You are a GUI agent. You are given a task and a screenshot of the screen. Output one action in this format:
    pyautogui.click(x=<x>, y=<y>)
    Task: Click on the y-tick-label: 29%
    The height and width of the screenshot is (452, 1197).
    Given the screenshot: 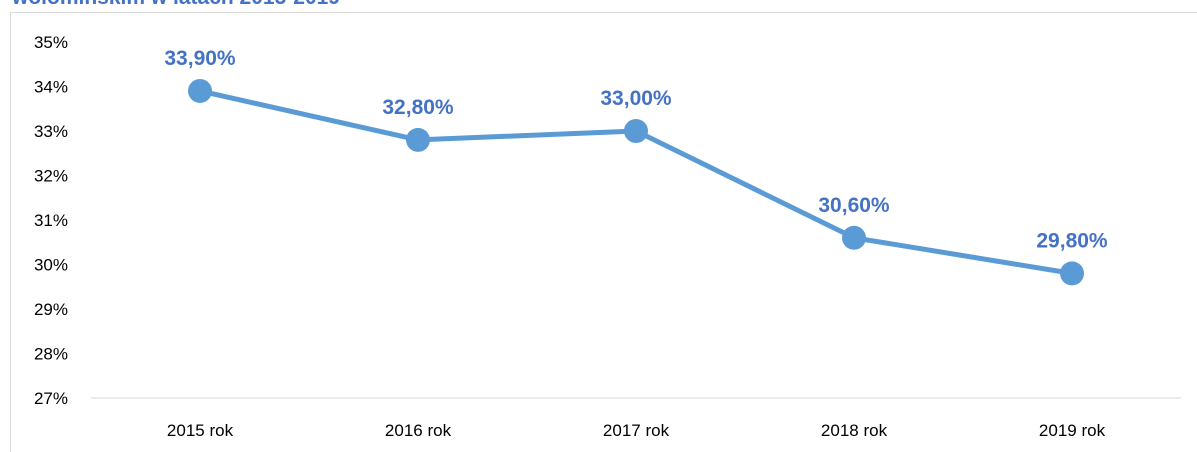 What is the action you would take?
    pyautogui.click(x=51, y=309)
    